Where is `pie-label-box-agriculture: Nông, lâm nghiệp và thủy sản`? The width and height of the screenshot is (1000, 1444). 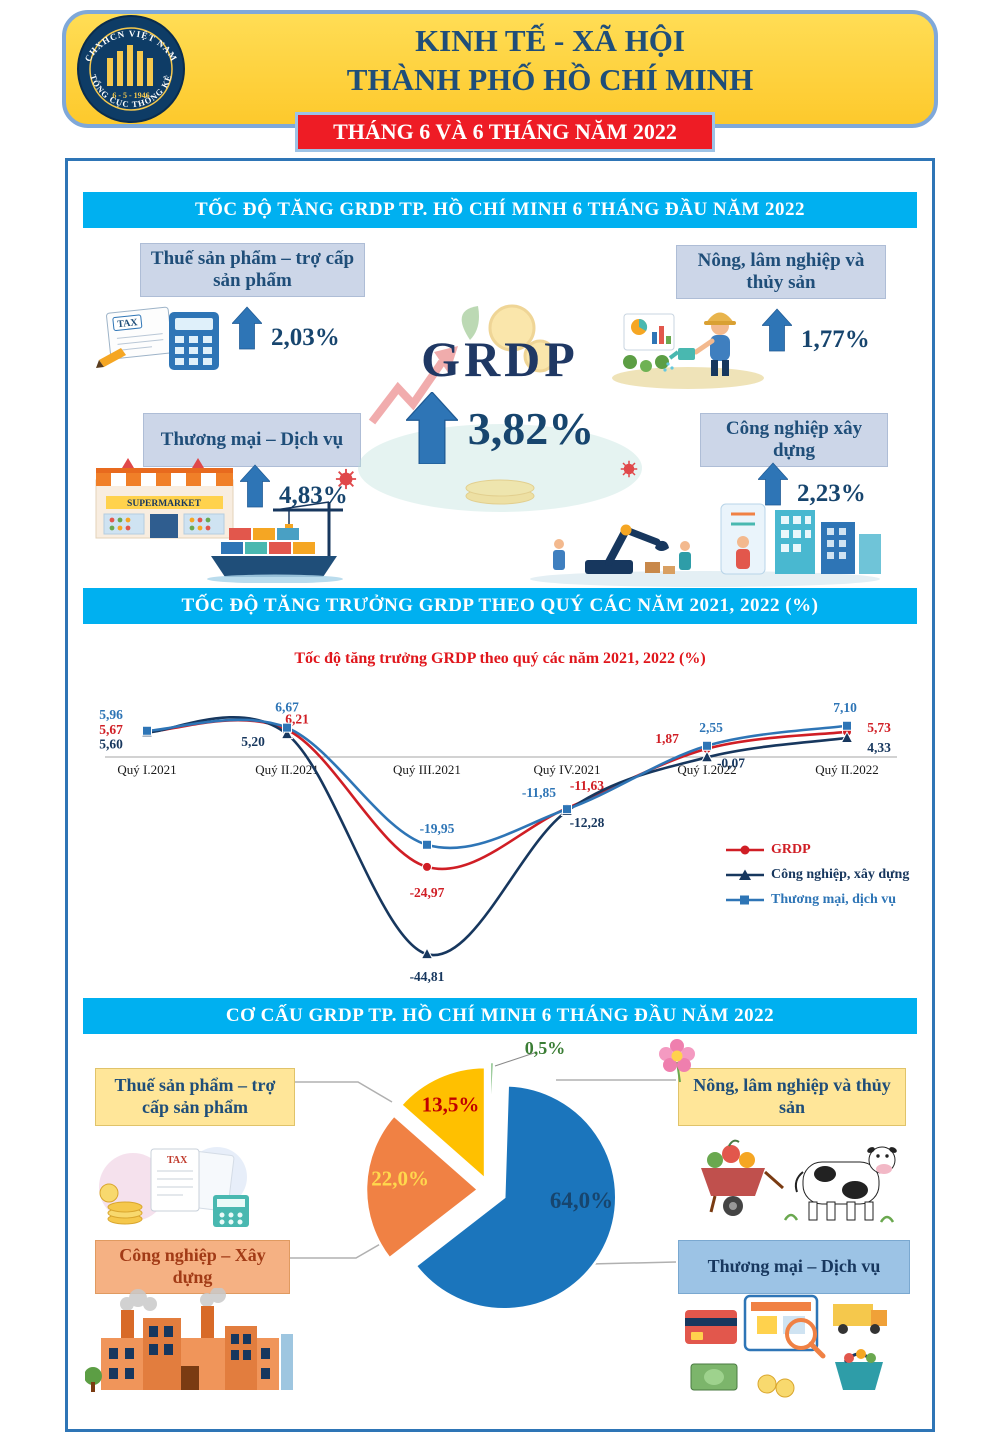
pie-label-box-agriculture: Nông, lâm nghiệp và thủy sản is located at coordinates (792, 1097).